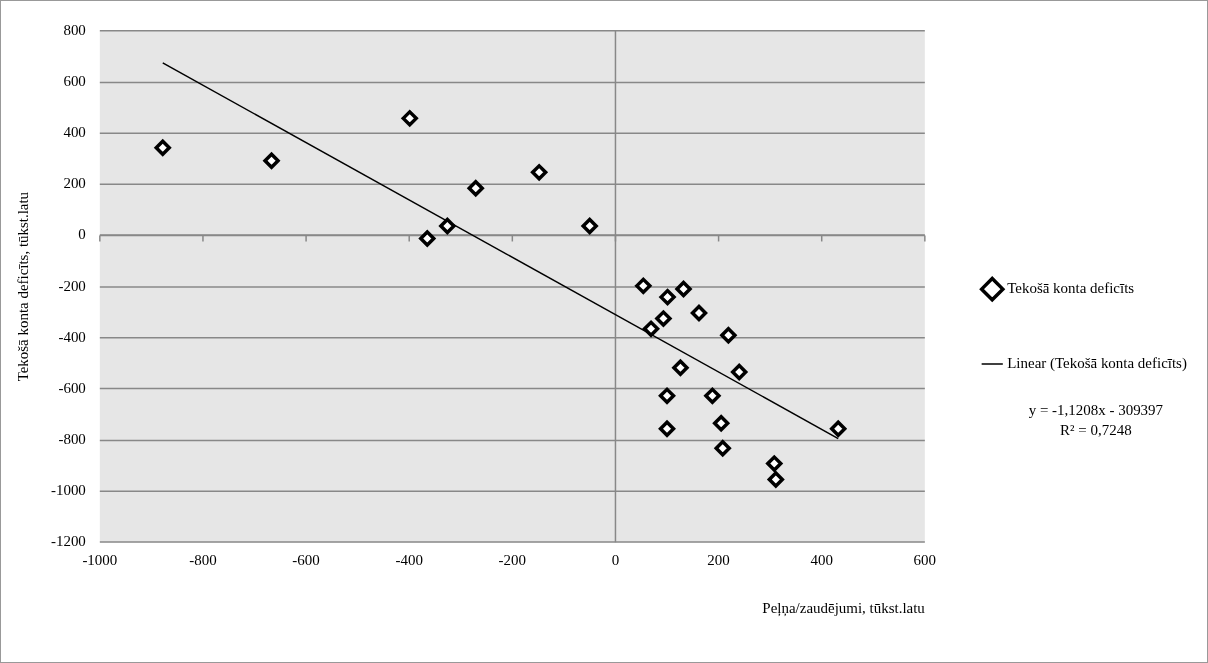 This screenshot has width=1208, height=663. What do you see at coordinates (74, 29) in the screenshot?
I see `y-tick-label: 800` at bounding box center [74, 29].